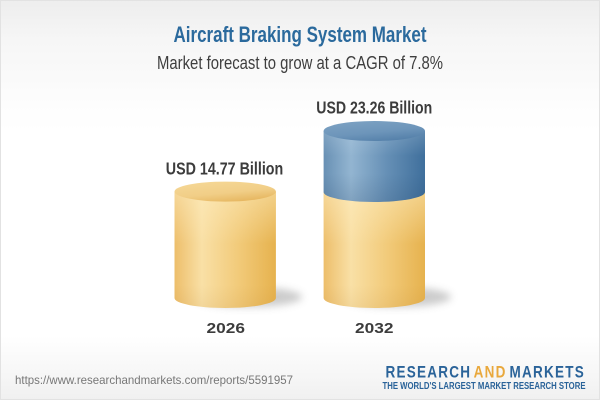 This screenshot has height=400, width=600. What do you see at coordinates (226, 328) in the screenshot?
I see `svg-text: 2026` at bounding box center [226, 328].